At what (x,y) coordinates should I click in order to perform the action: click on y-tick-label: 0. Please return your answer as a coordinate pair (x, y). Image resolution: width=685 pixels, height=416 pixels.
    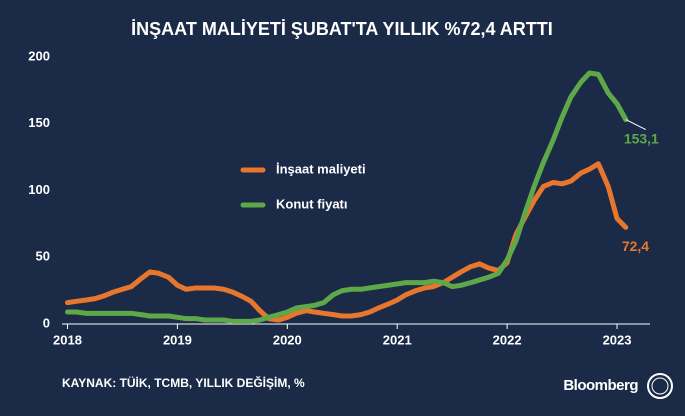
    Looking at the image, I should click on (46, 322).